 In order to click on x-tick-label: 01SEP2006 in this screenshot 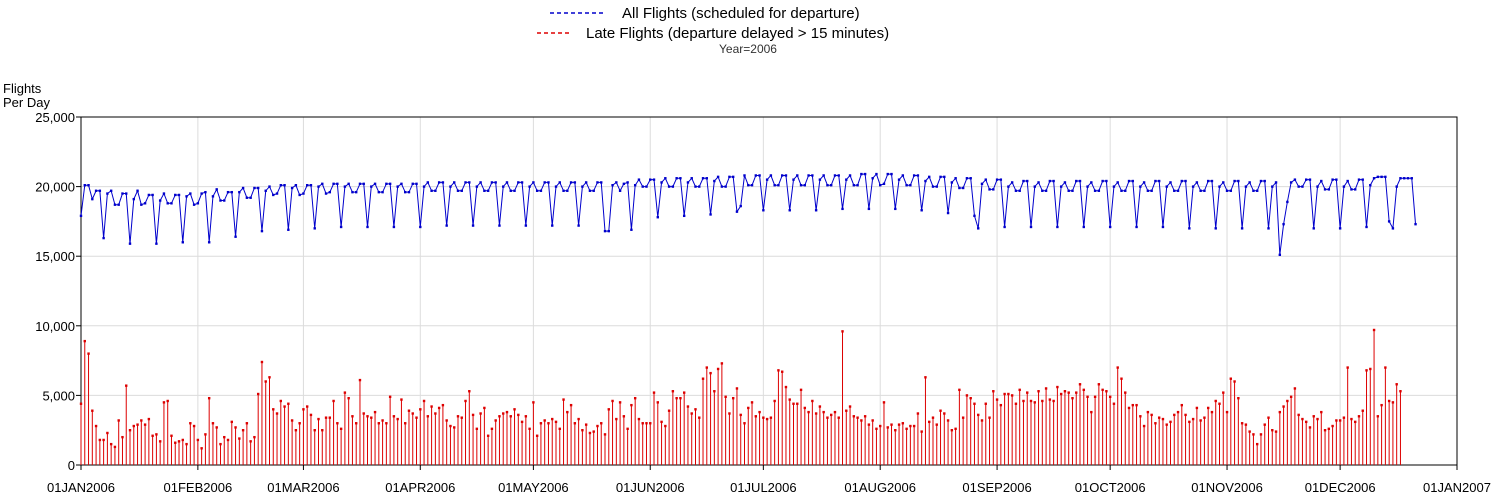, I will do `click(996, 487)`.